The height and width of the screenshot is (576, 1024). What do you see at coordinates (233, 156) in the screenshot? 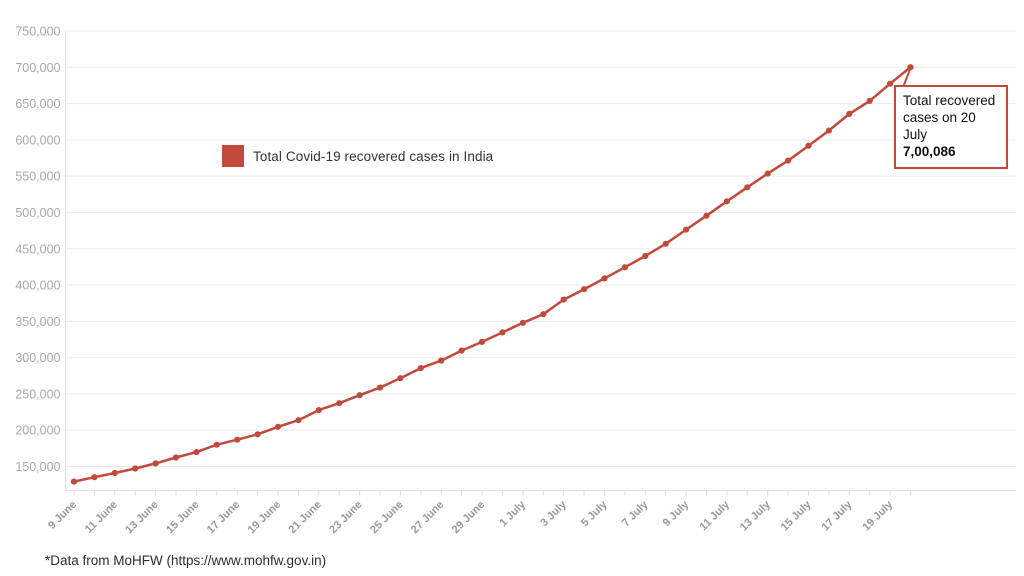
I see `legend-swatch` at bounding box center [233, 156].